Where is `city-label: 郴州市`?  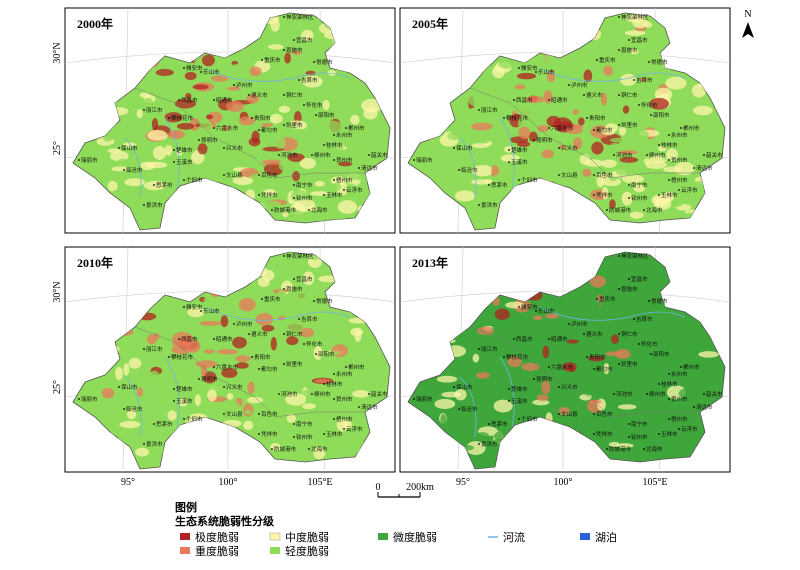 city-label: 郴州市 is located at coordinates (691, 128).